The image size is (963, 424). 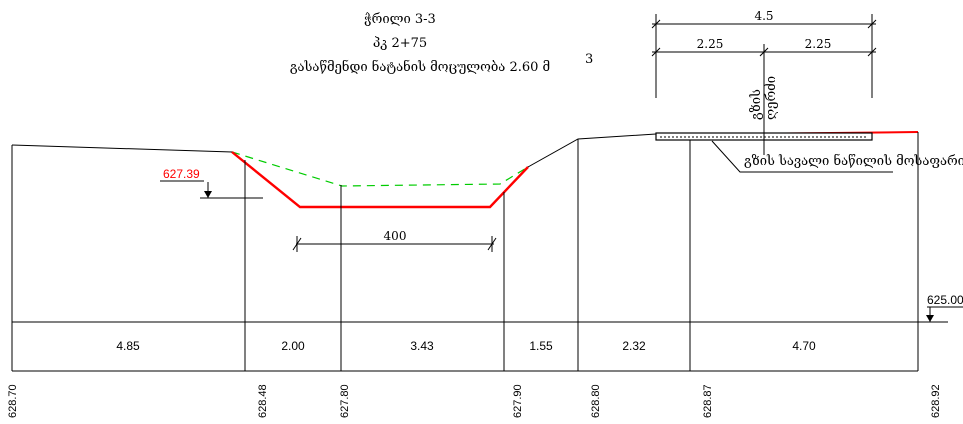 I want to click on elevation-label: 628.70, so click(x=13, y=401).